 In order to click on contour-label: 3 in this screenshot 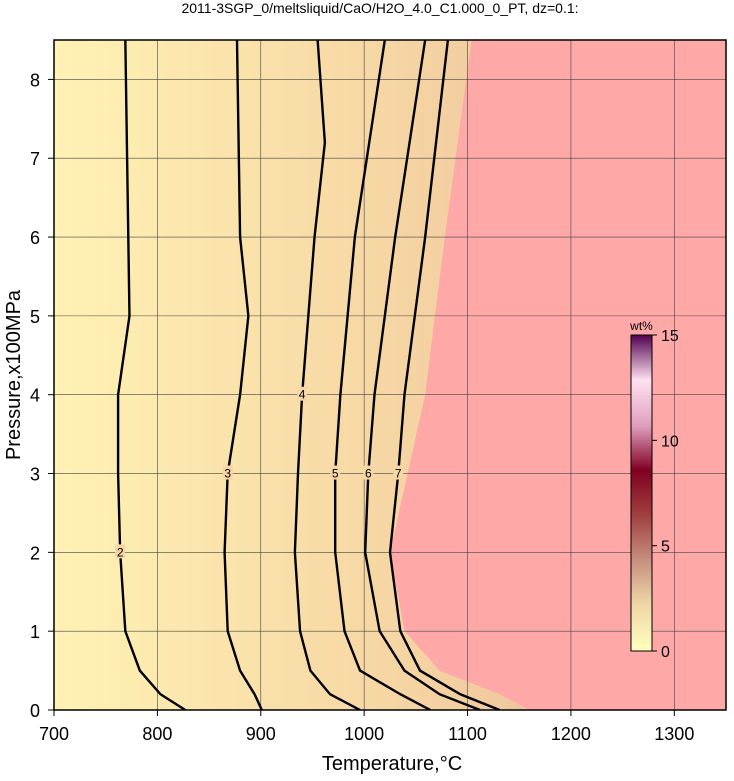, I will do `click(227, 474)`.